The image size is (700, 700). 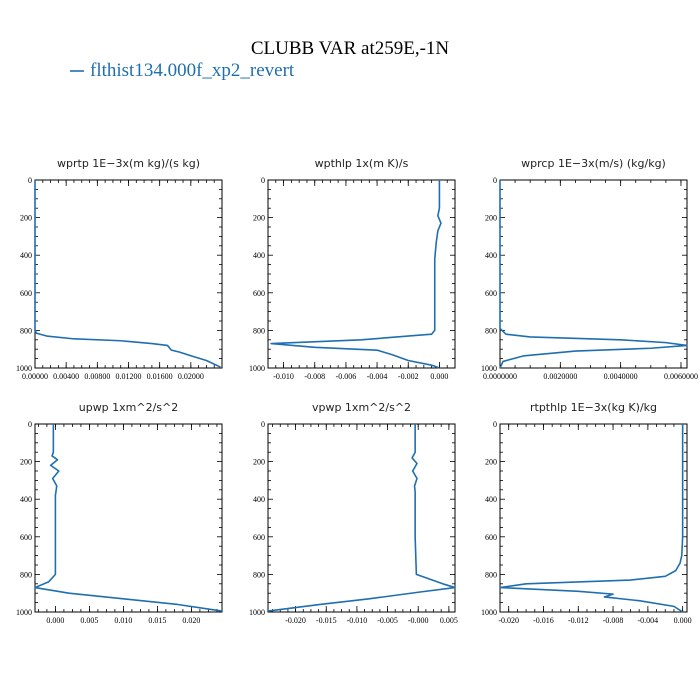 I want to click on panel-title: wpthlp 1x(m K)/s, so click(x=362, y=163).